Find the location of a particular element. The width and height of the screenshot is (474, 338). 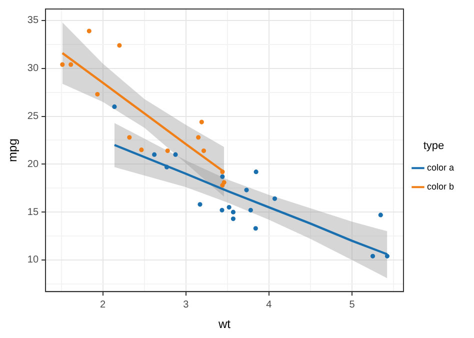

legend-label: color b is located at coordinates (440, 187).